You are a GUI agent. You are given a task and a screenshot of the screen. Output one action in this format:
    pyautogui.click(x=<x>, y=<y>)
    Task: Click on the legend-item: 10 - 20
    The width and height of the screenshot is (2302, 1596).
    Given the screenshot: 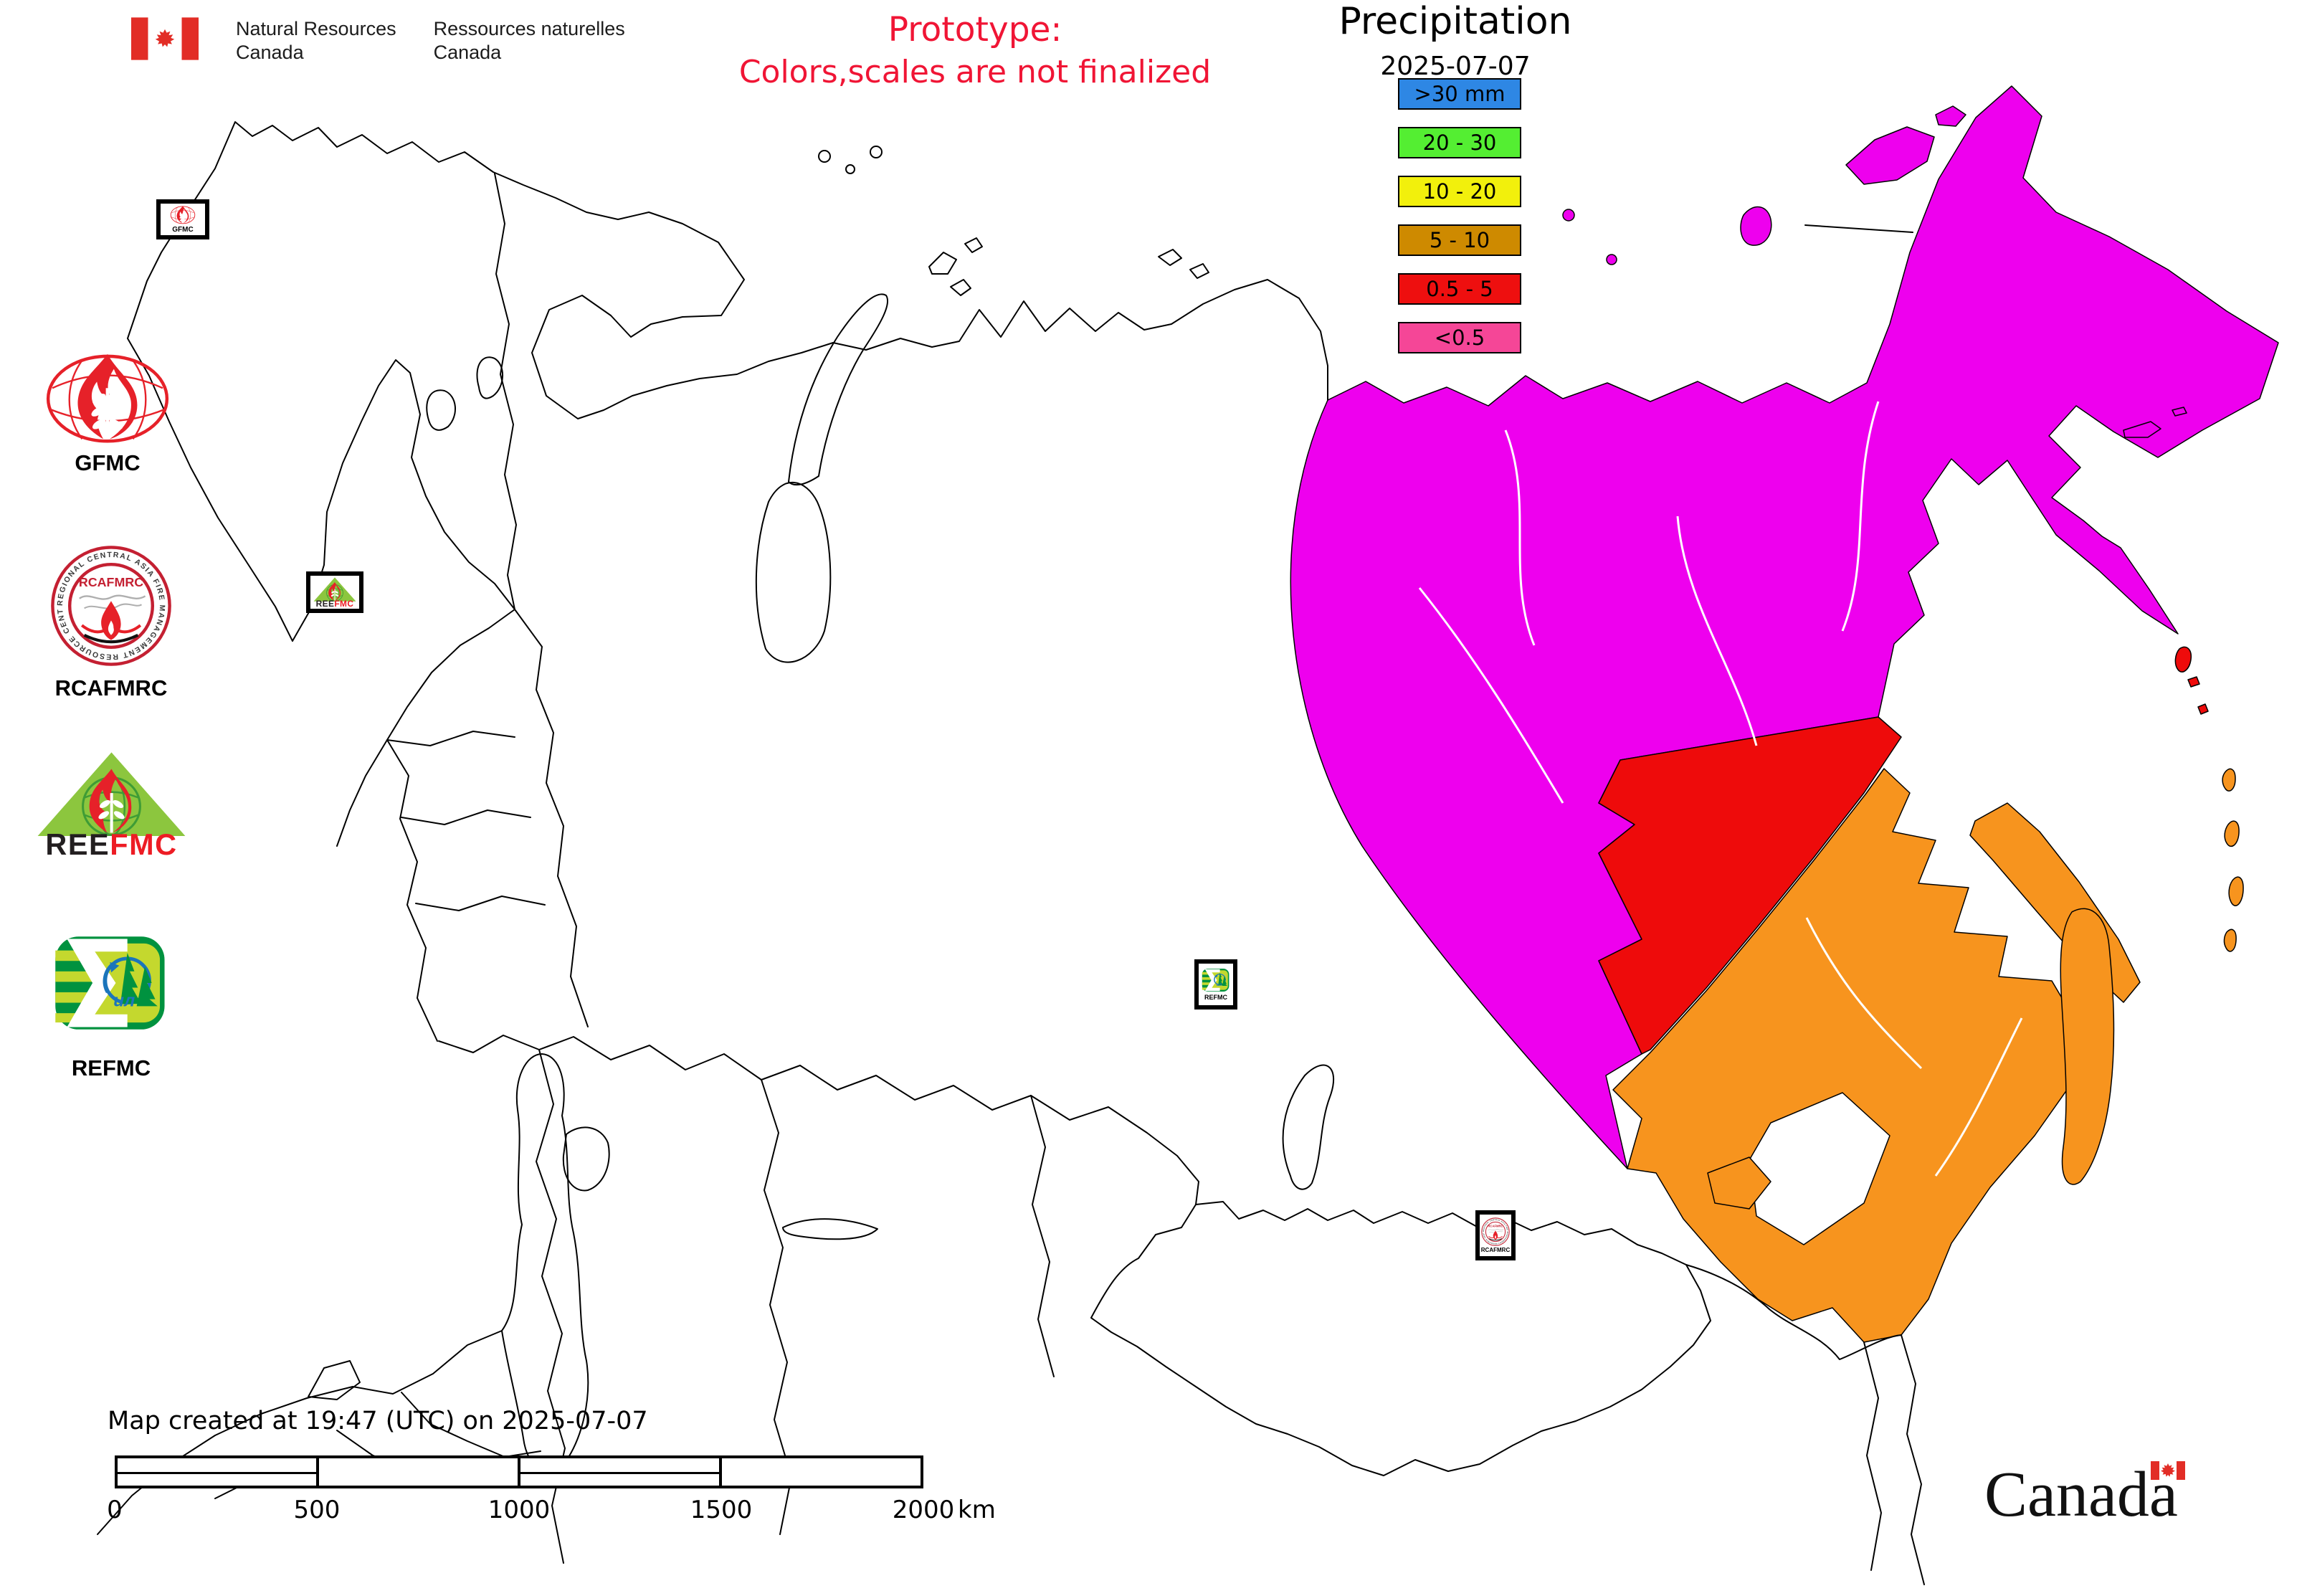 What is the action you would take?
    pyautogui.click(x=1460, y=191)
    